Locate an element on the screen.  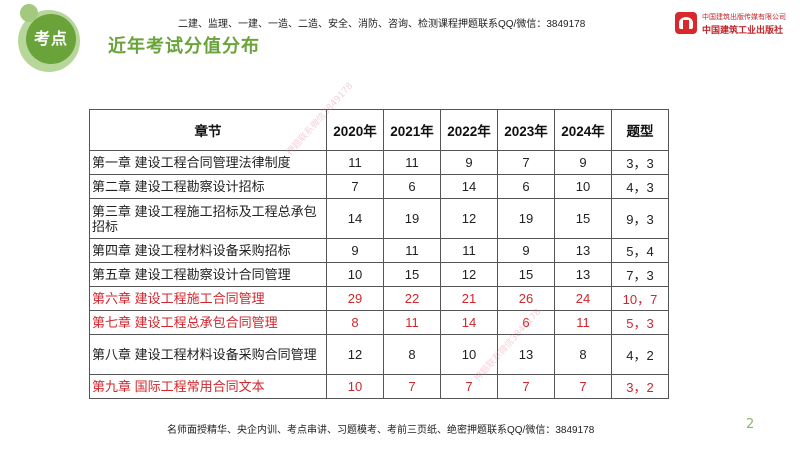
badge-knob-circle is located at coordinates (29, 13).